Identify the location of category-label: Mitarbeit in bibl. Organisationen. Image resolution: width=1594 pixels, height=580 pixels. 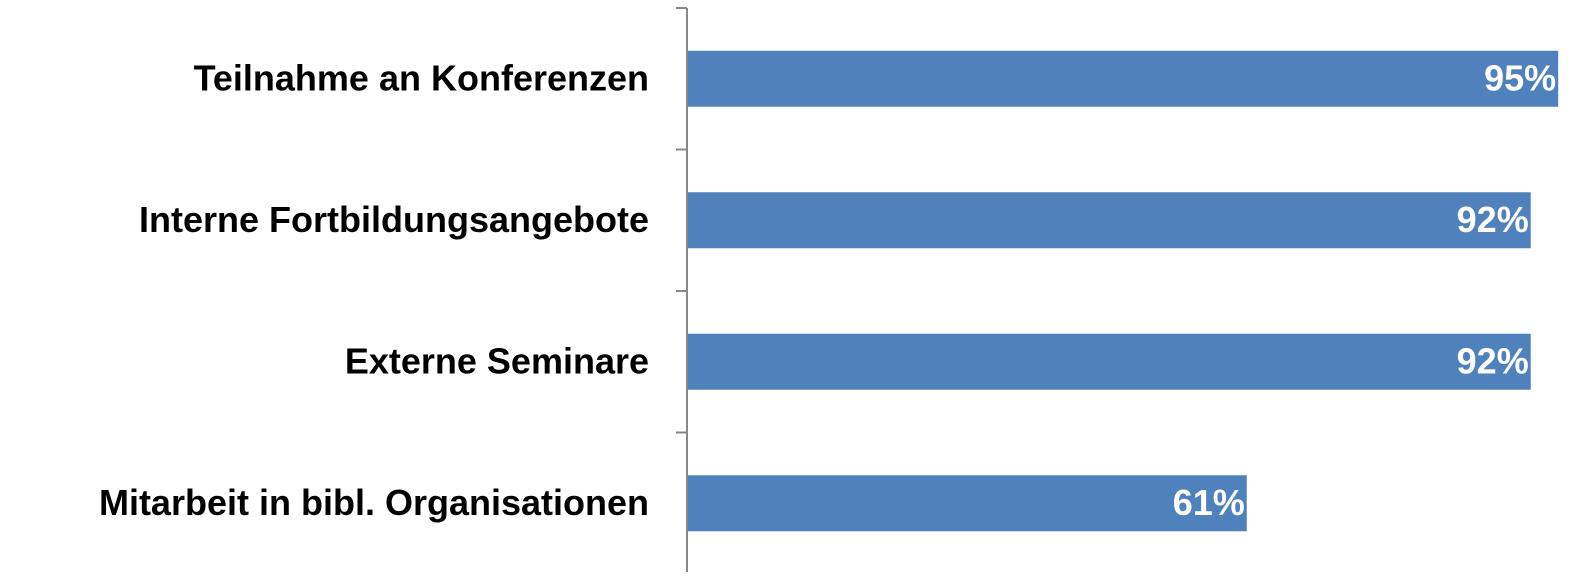
(374, 502).